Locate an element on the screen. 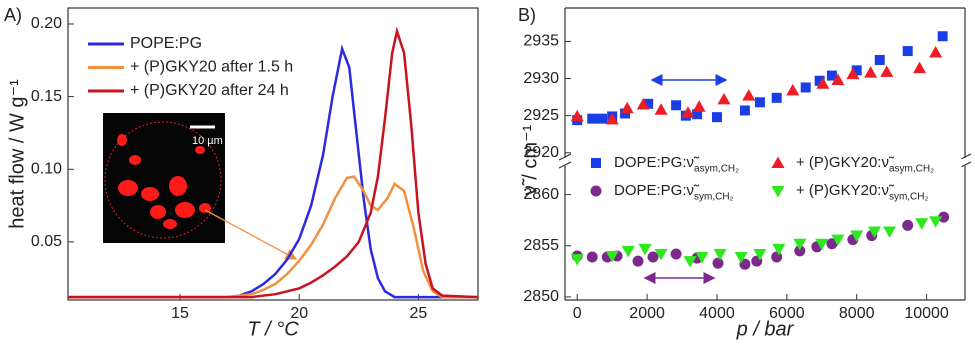 This screenshot has width=975, height=346. y-tick-label: 0.10 is located at coordinates (46, 168).